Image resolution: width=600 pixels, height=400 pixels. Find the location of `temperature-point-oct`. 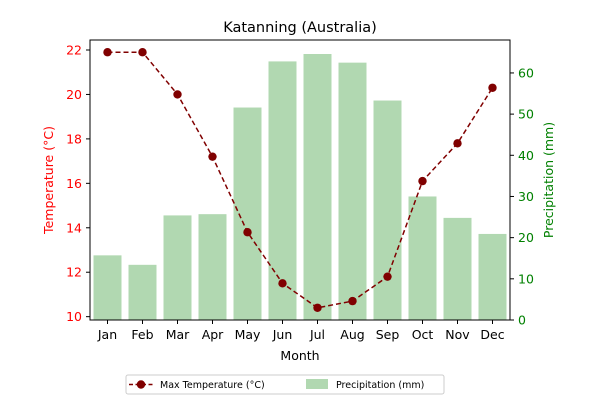

temperature-point-oct is located at coordinates (422, 181).